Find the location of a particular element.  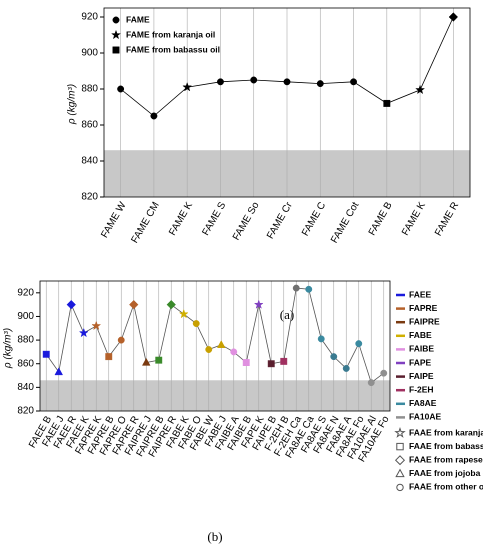

legend-label: FAME is located at coordinates (138, 19).